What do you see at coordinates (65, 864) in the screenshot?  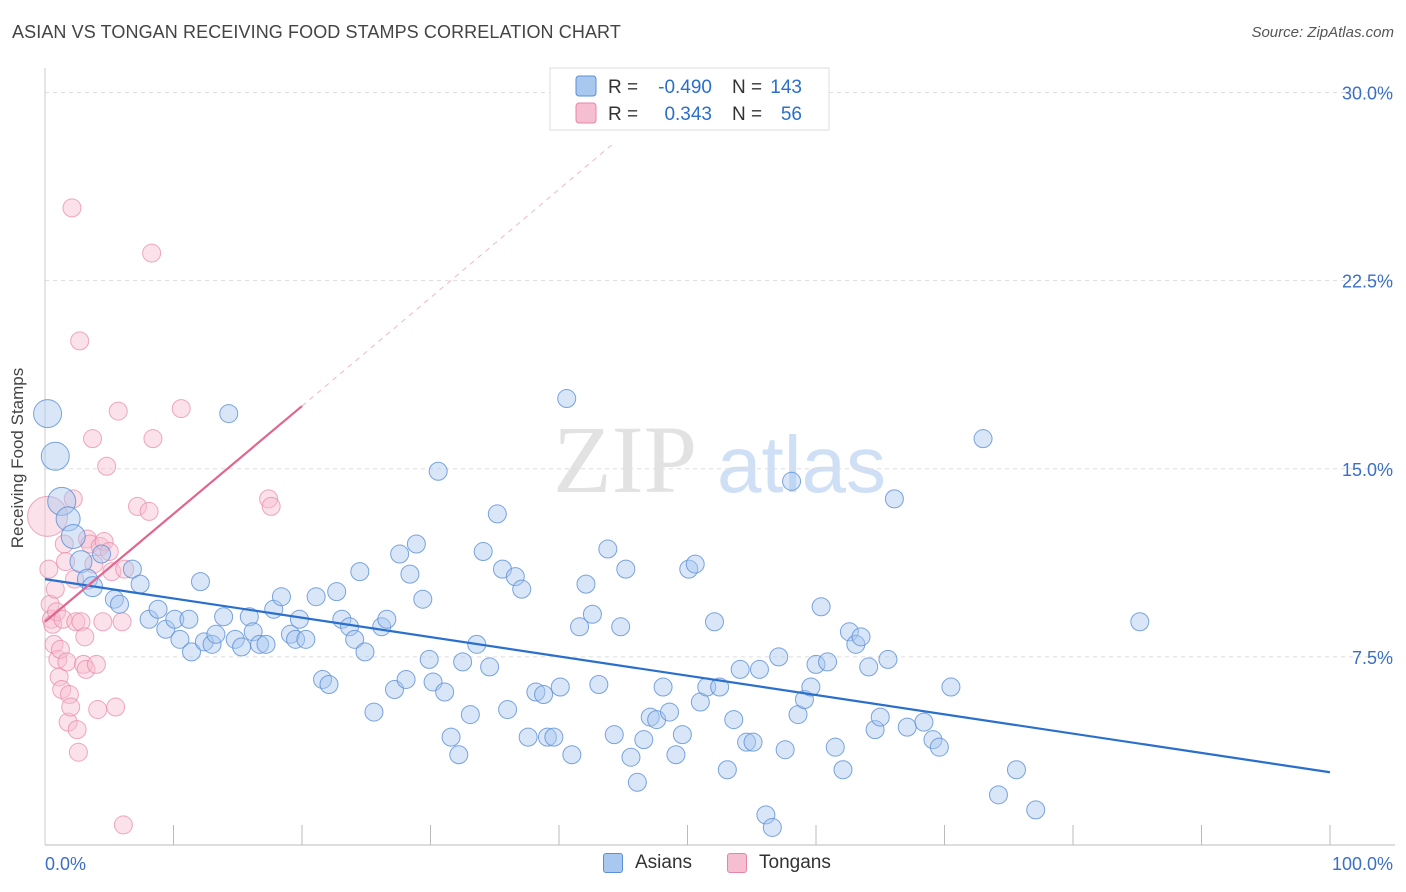 I see `x-tick-label: 0.0%` at bounding box center [65, 864].